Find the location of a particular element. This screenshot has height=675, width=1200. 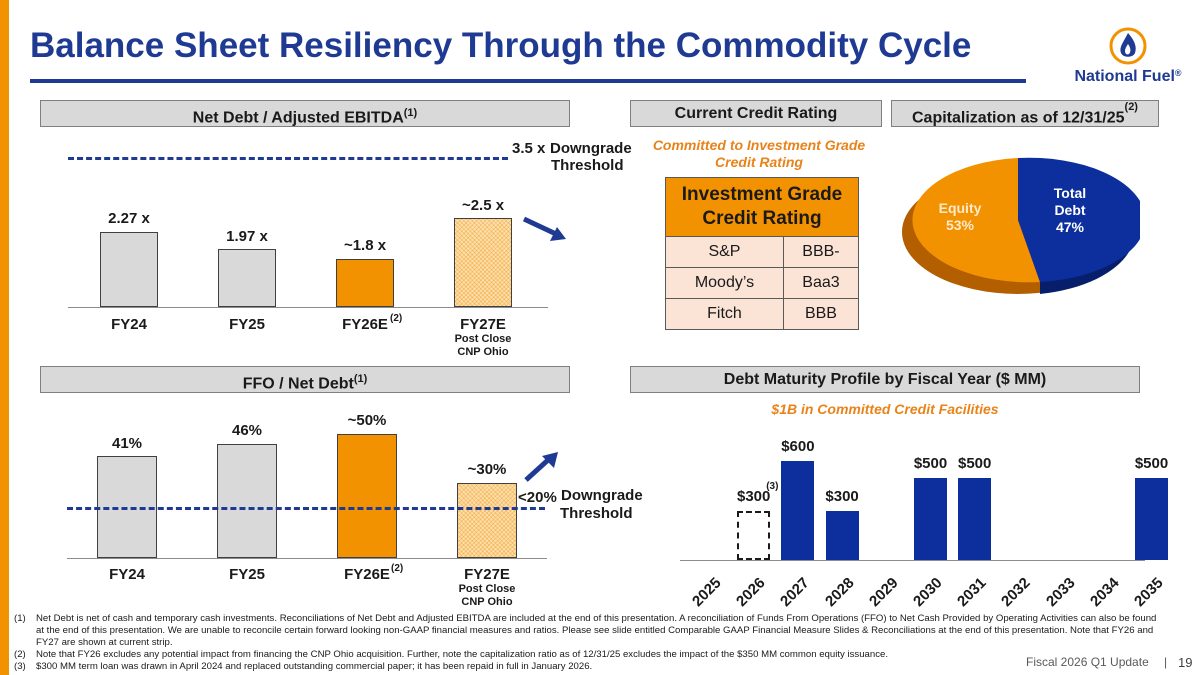

agency-cell: Fitch is located at coordinates (724, 314).